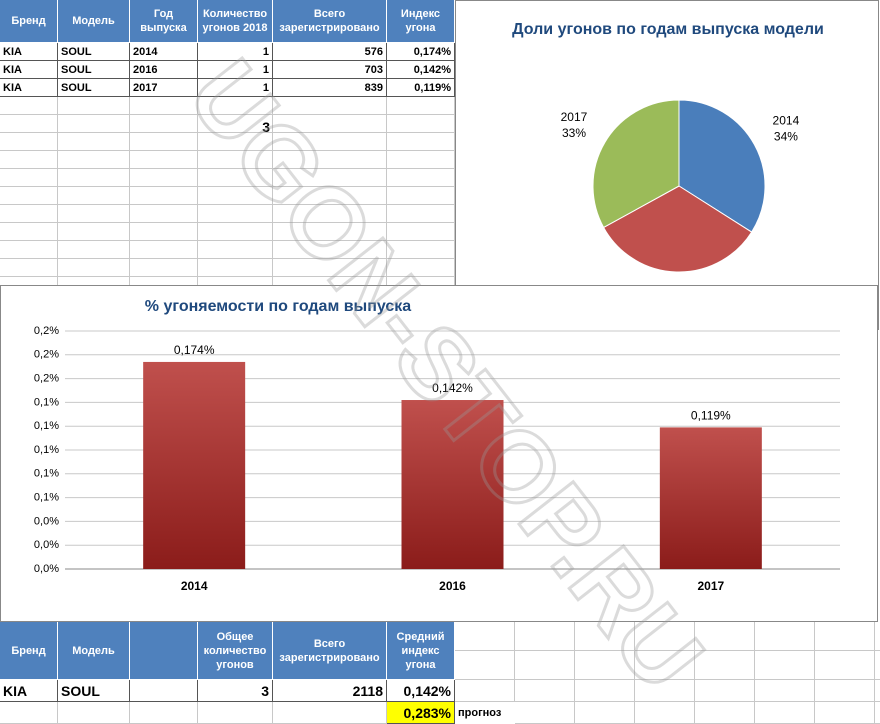 Image resolution: width=880 pixels, height=724 pixels. Describe the element at coordinates (636, 164) in the screenshot. I see `pie-slice` at that location.